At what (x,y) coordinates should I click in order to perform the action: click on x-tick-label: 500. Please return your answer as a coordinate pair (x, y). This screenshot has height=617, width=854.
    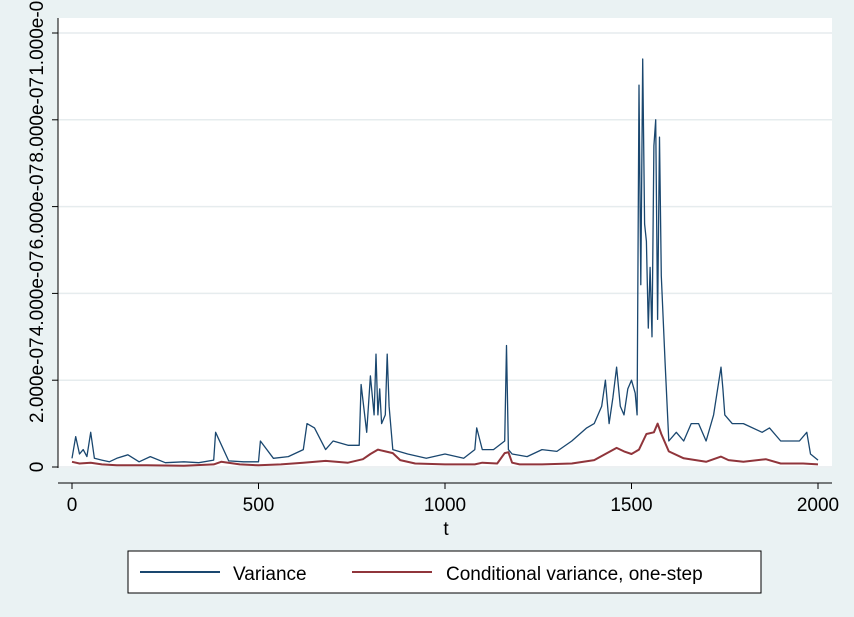
    Looking at the image, I should click on (259, 505).